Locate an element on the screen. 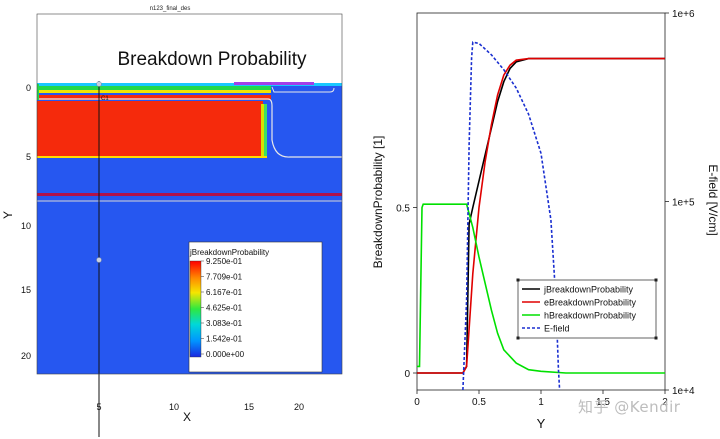  colorbar-title: jBreakdownProbability is located at coordinates (229, 252).